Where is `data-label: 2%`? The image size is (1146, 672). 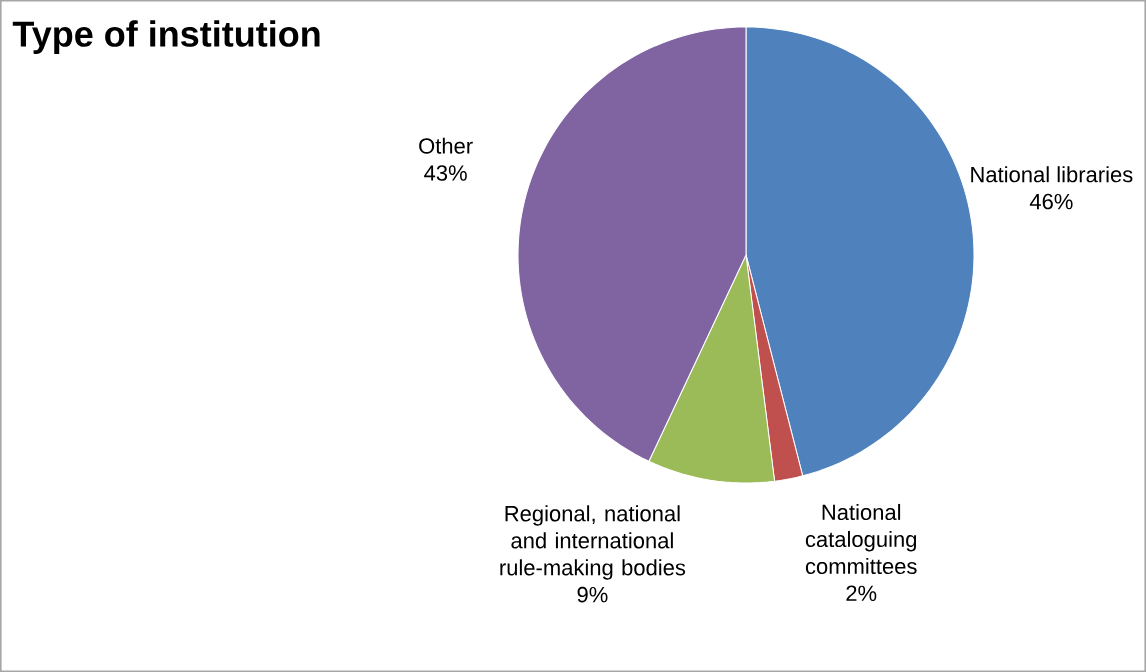 data-label: 2% is located at coordinates (861, 593).